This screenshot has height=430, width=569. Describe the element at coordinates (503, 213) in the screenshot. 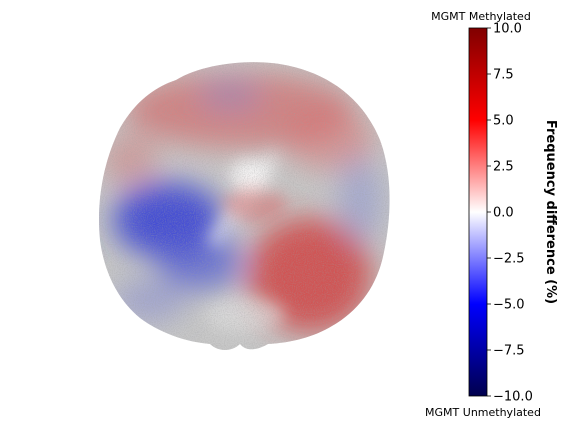

I see `colorbar-tick-label: 0.0` at that location.